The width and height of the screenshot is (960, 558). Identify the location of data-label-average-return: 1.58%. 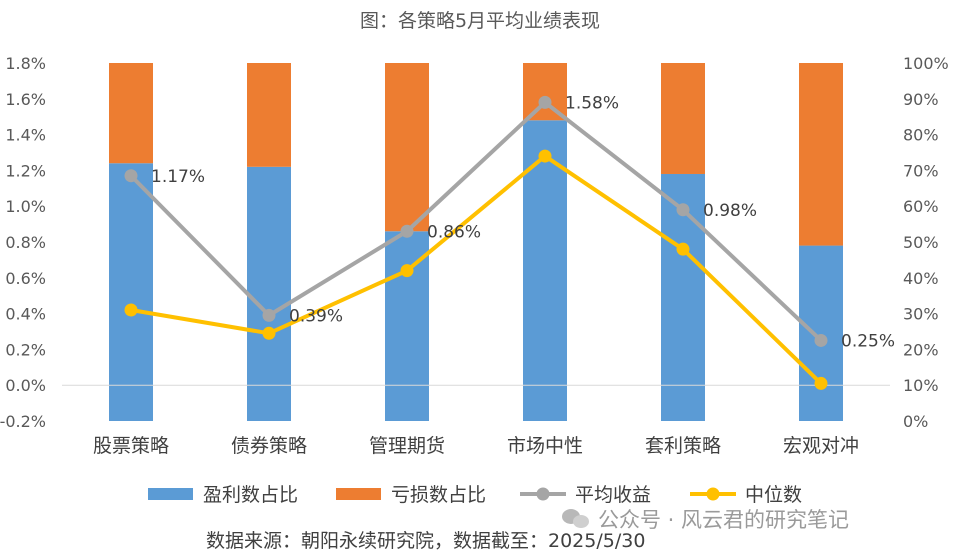
(592, 103).